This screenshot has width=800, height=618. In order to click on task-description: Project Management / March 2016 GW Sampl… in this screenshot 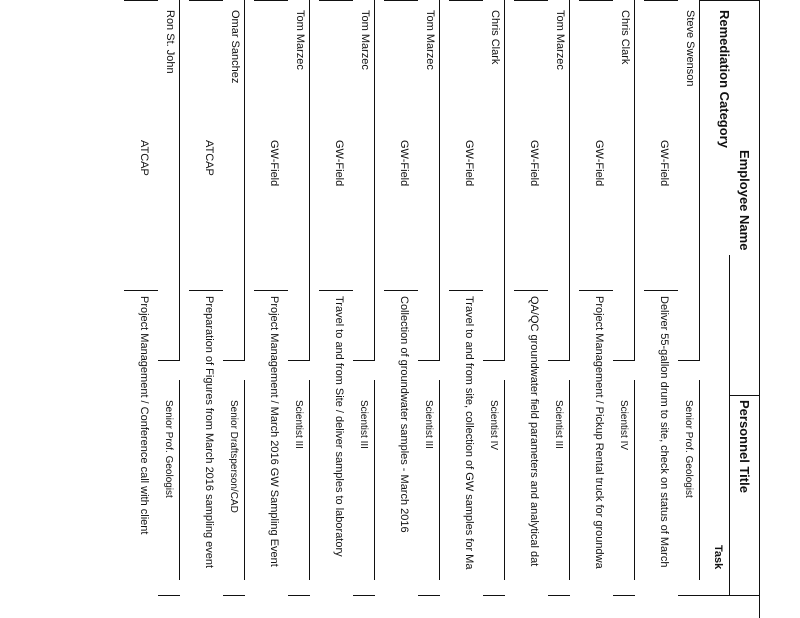, I will do `click(274, 431)`.